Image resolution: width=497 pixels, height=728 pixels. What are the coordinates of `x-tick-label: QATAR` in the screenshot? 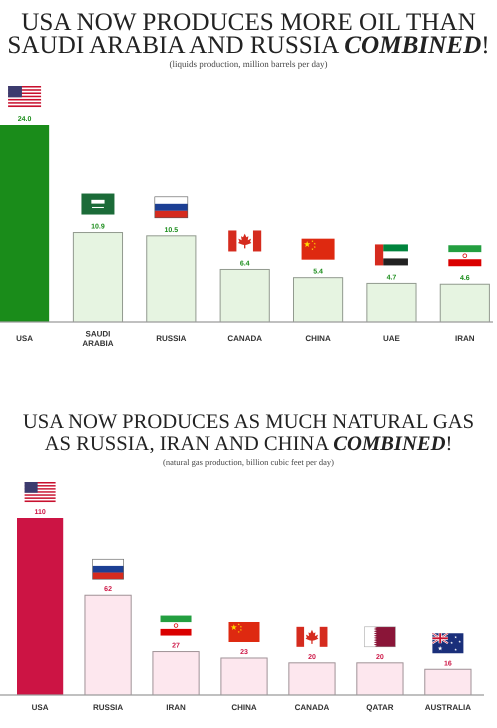 It's located at (380, 707).